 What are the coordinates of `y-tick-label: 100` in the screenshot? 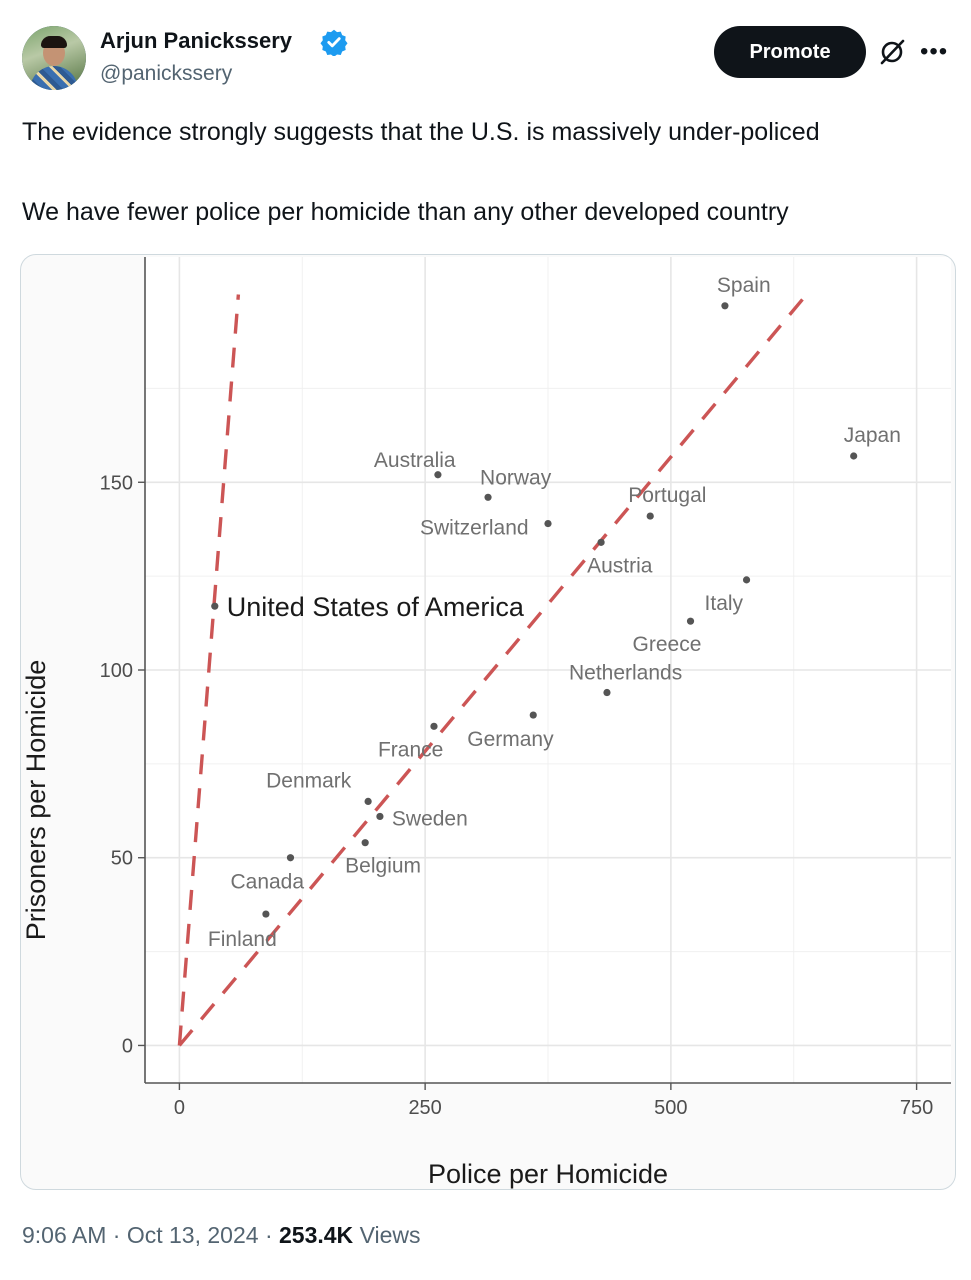 It's located at (116, 671).